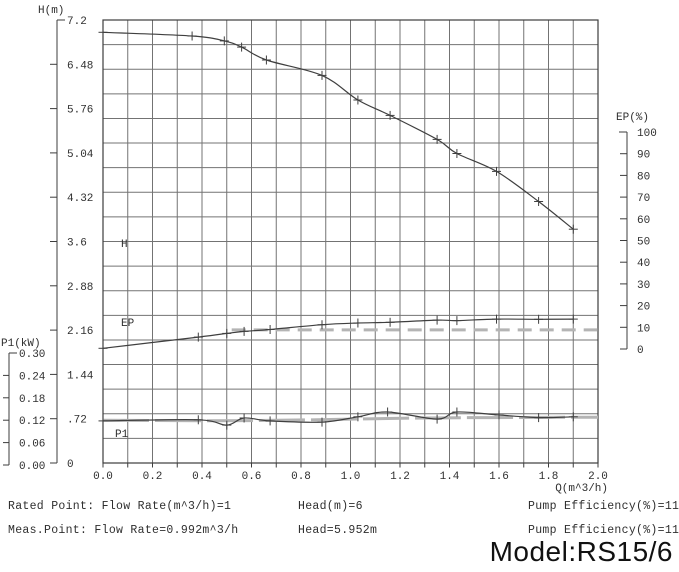 Image resolution: width=679 pixels, height=572 pixels. Describe the element at coordinates (643, 221) in the screenshot. I see `svg-text: 60` at that location.